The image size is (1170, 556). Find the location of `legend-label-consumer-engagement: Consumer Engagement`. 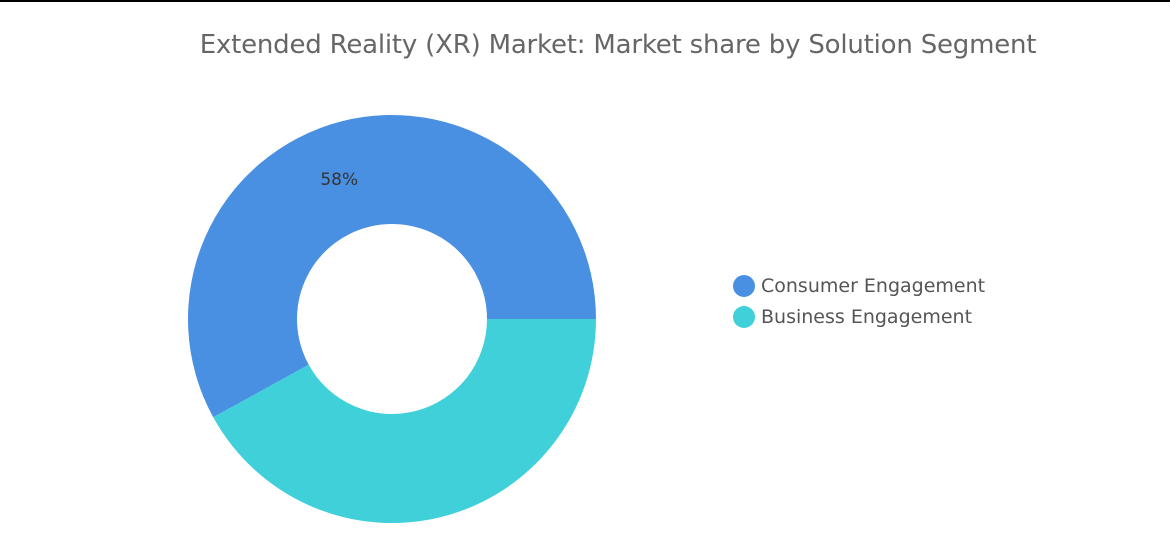

legend-label-consumer-engagement: Consumer Engagement is located at coordinates (873, 285).